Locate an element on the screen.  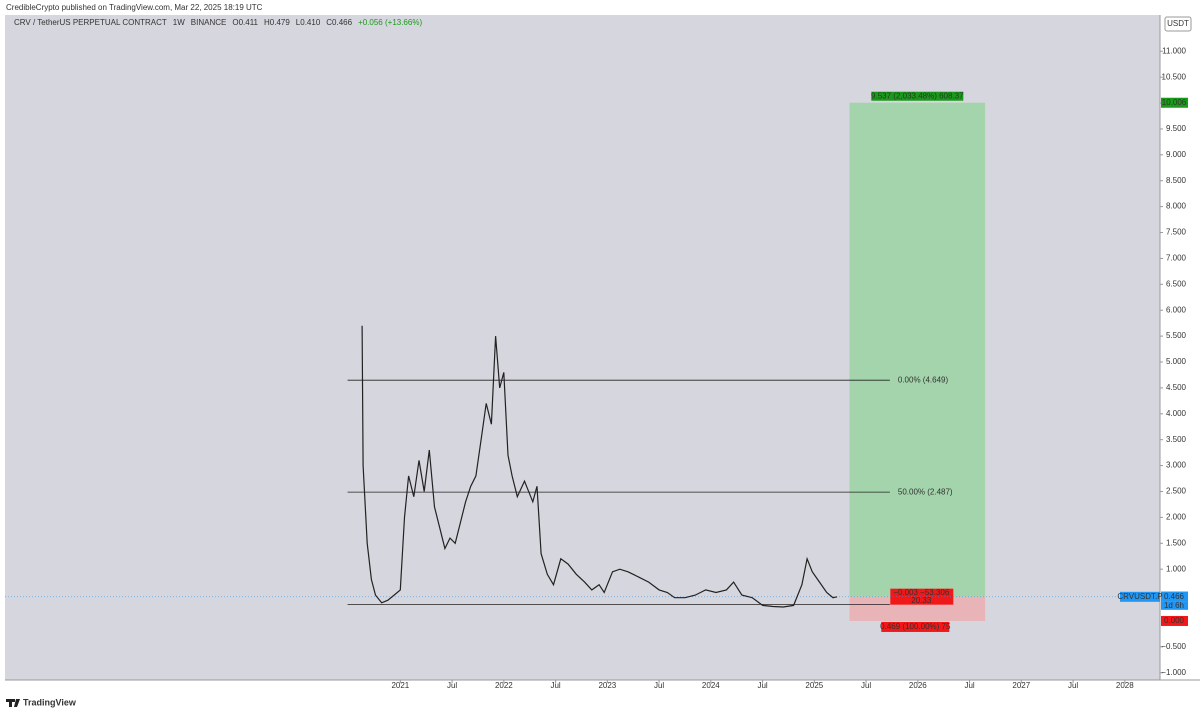
brand-logo is located at coordinates (13, 703).